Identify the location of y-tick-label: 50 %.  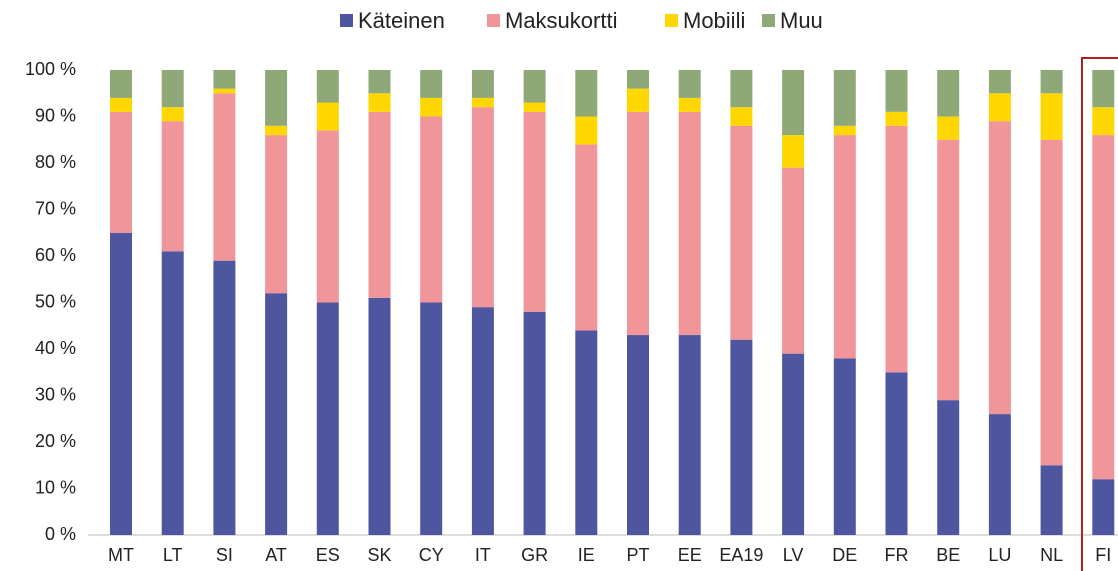
(55, 301).